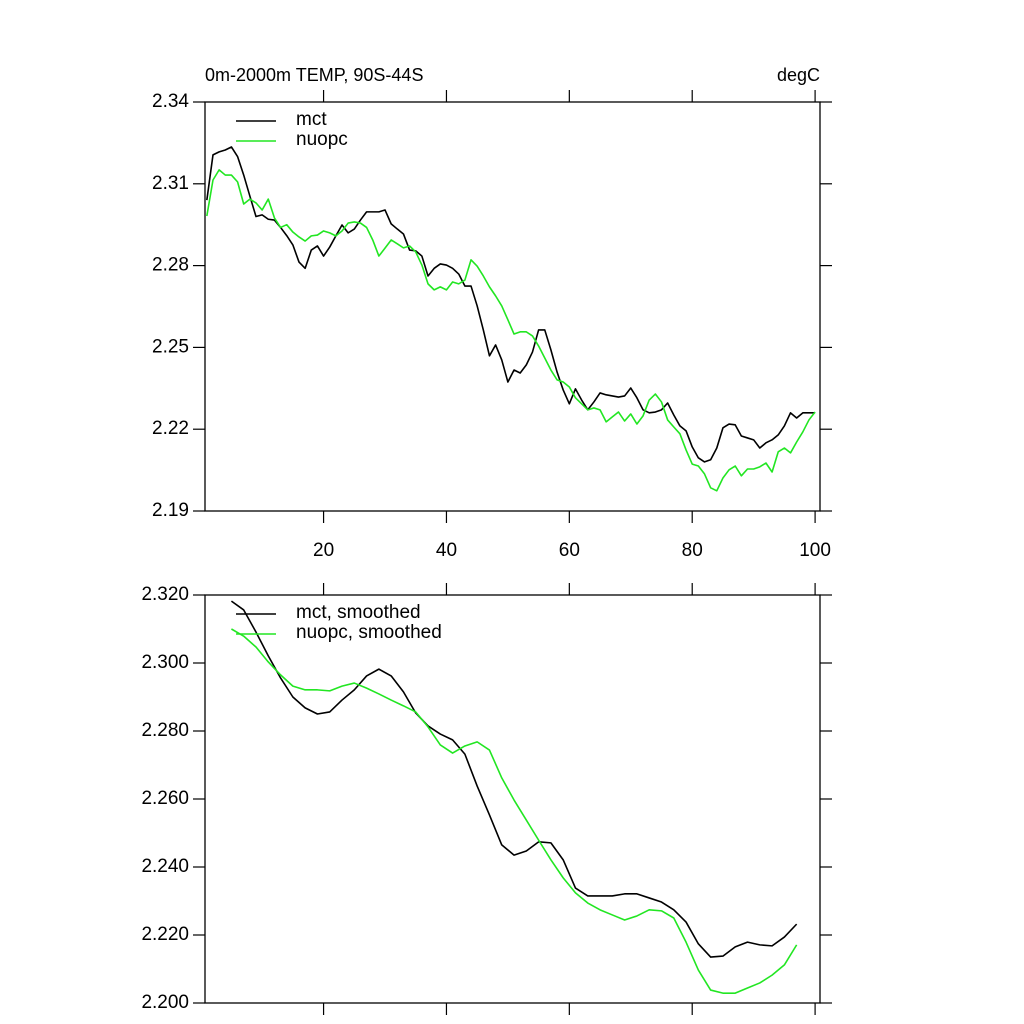  Describe the element at coordinates (170, 428) in the screenshot. I see `y-tick-label: 2.22` at that location.